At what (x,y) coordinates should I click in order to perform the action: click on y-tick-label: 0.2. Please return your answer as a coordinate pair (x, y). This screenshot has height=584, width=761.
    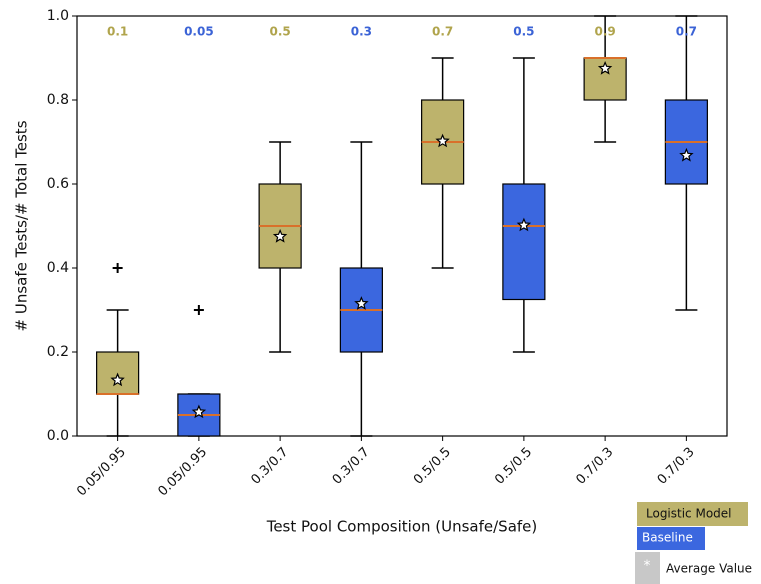
    Looking at the image, I should click on (58, 352).